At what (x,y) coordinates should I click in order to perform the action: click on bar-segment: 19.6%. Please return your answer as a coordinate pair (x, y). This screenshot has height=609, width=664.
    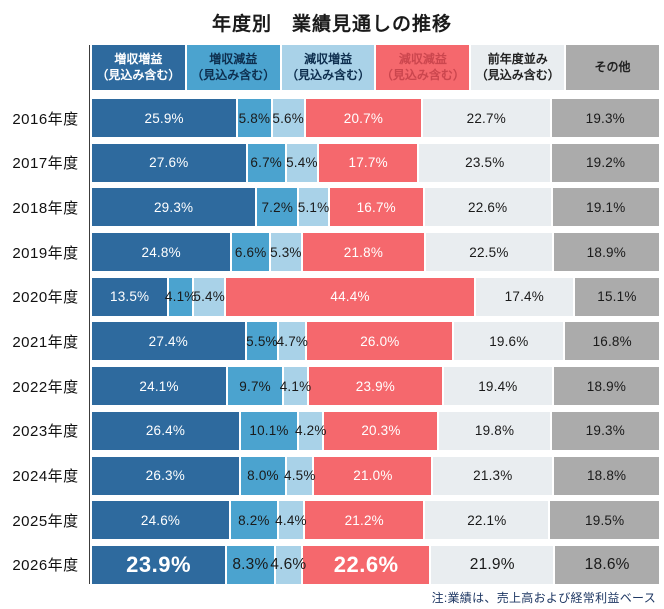
    Looking at the image, I should click on (509, 341).